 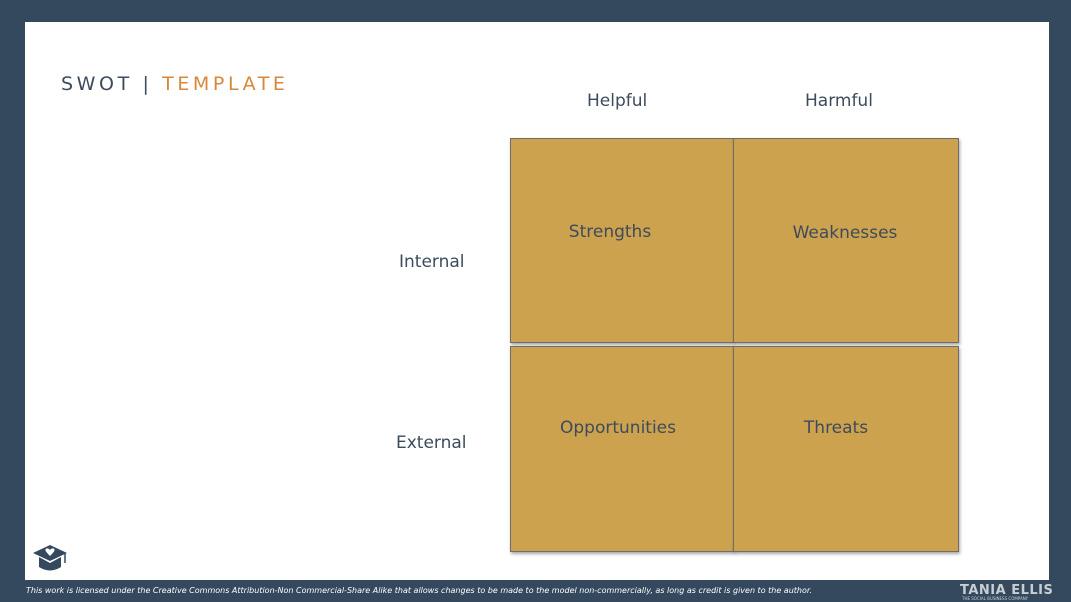 I want to click on label-weaknesses: Weaknesses, so click(x=845, y=233).